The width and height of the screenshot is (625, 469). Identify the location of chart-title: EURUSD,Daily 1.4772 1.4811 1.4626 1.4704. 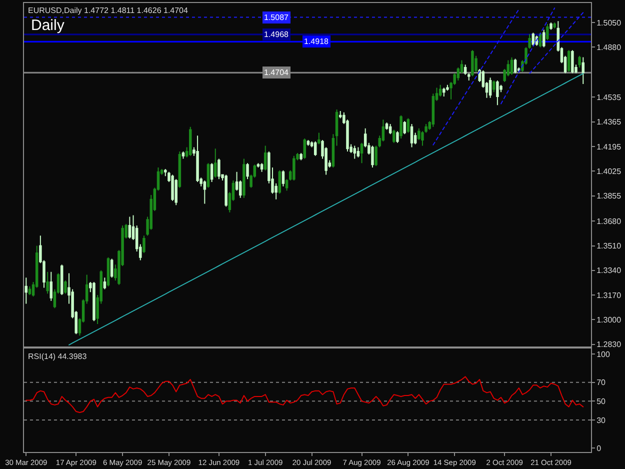
(108, 10).